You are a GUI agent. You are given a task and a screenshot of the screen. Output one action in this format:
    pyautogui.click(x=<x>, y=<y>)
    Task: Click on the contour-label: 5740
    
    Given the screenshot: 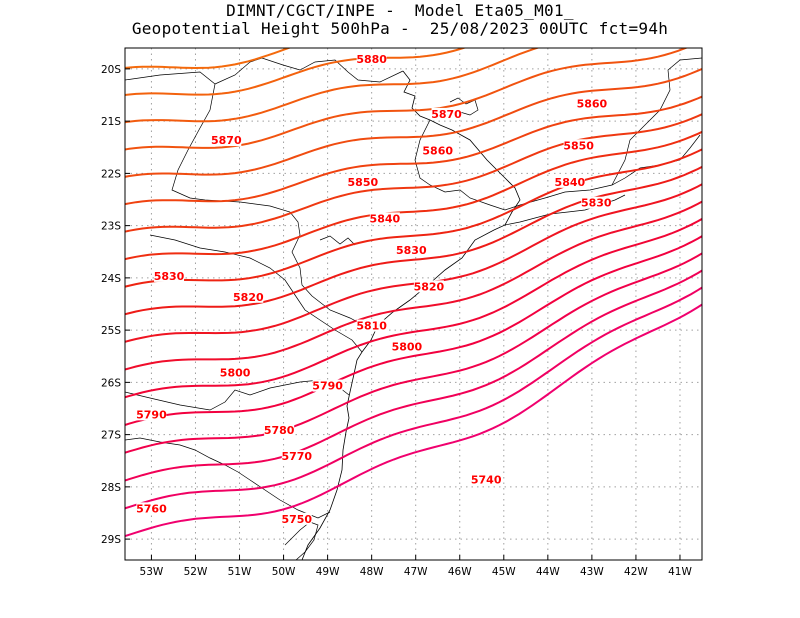 What is the action you would take?
    pyautogui.click(x=486, y=480)
    